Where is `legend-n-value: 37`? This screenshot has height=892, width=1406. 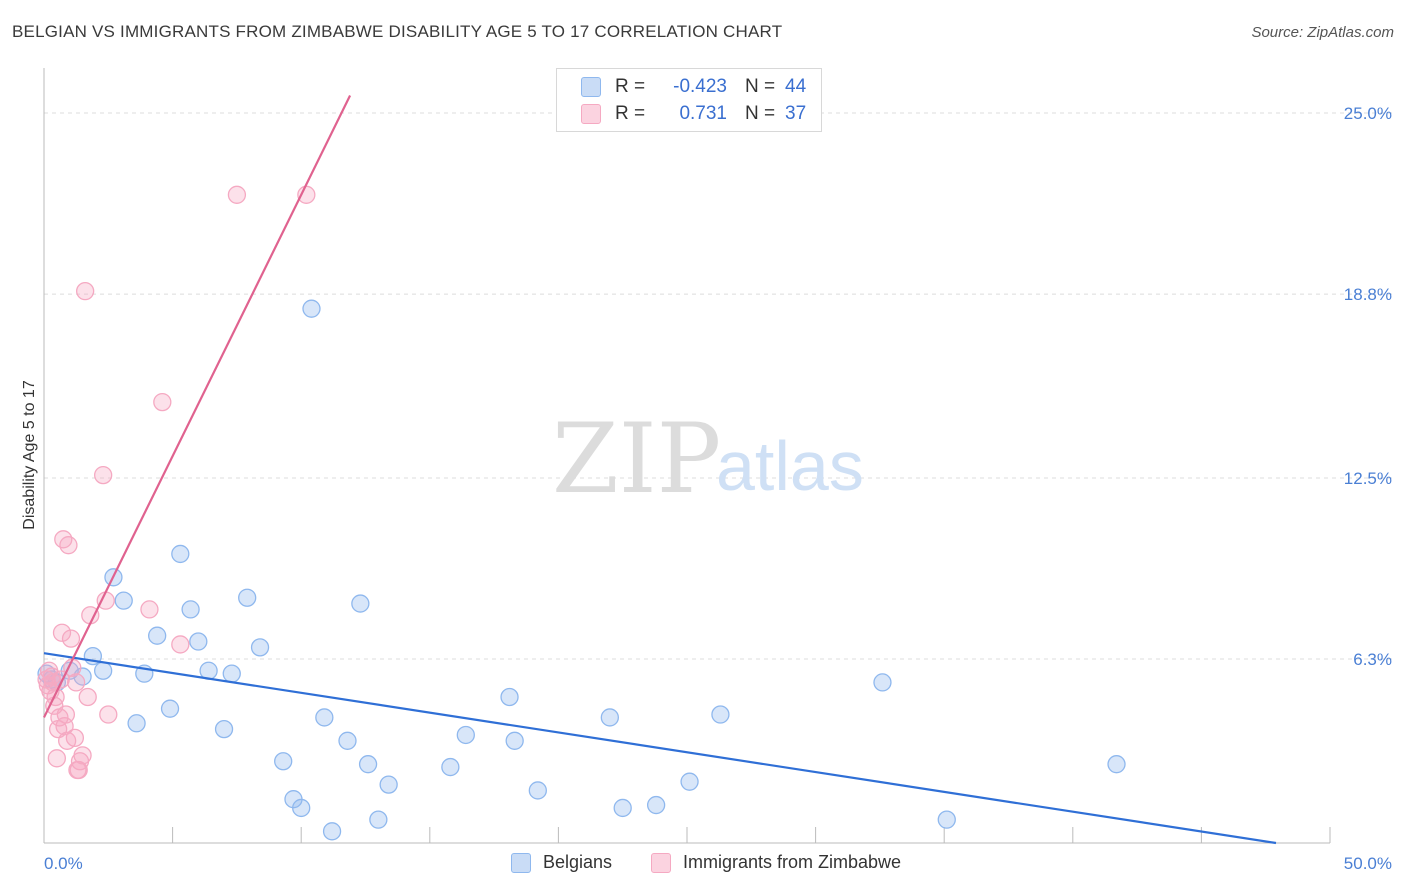 legend-n-value: 37 is located at coordinates (796, 113).